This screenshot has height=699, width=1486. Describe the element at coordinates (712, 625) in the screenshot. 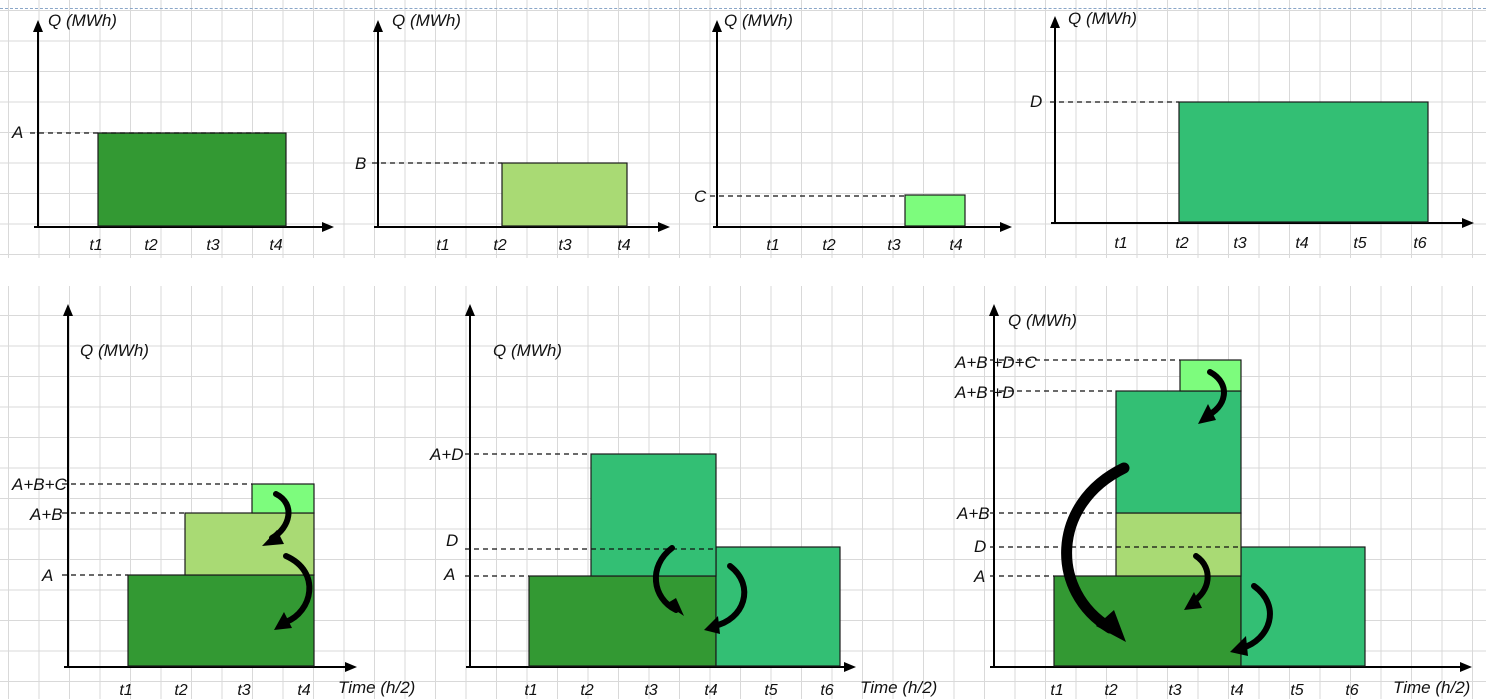

I see `shift-arrow-D2-head` at that location.